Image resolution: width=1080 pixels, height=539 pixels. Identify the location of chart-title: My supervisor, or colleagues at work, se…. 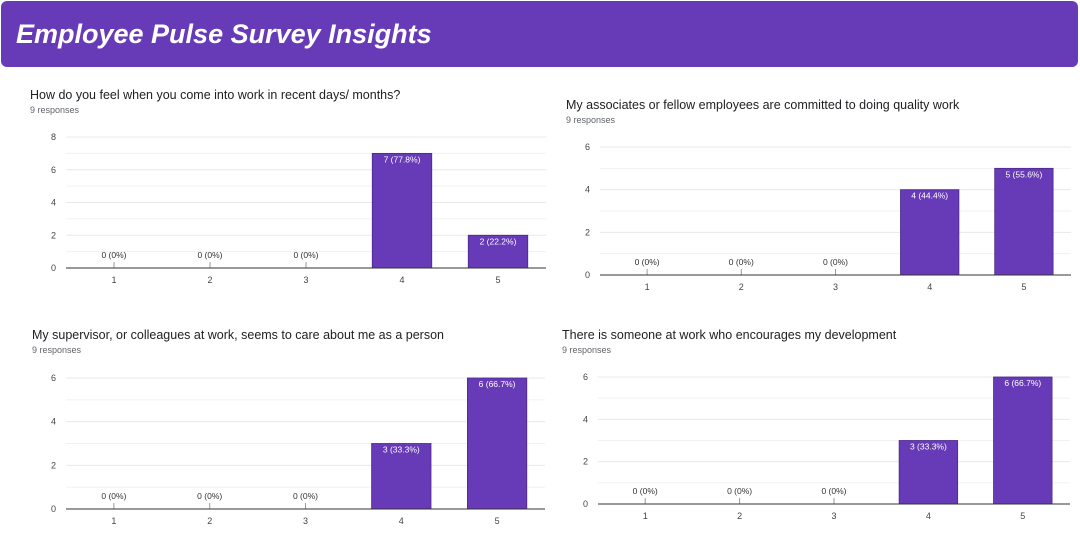
(238, 335).